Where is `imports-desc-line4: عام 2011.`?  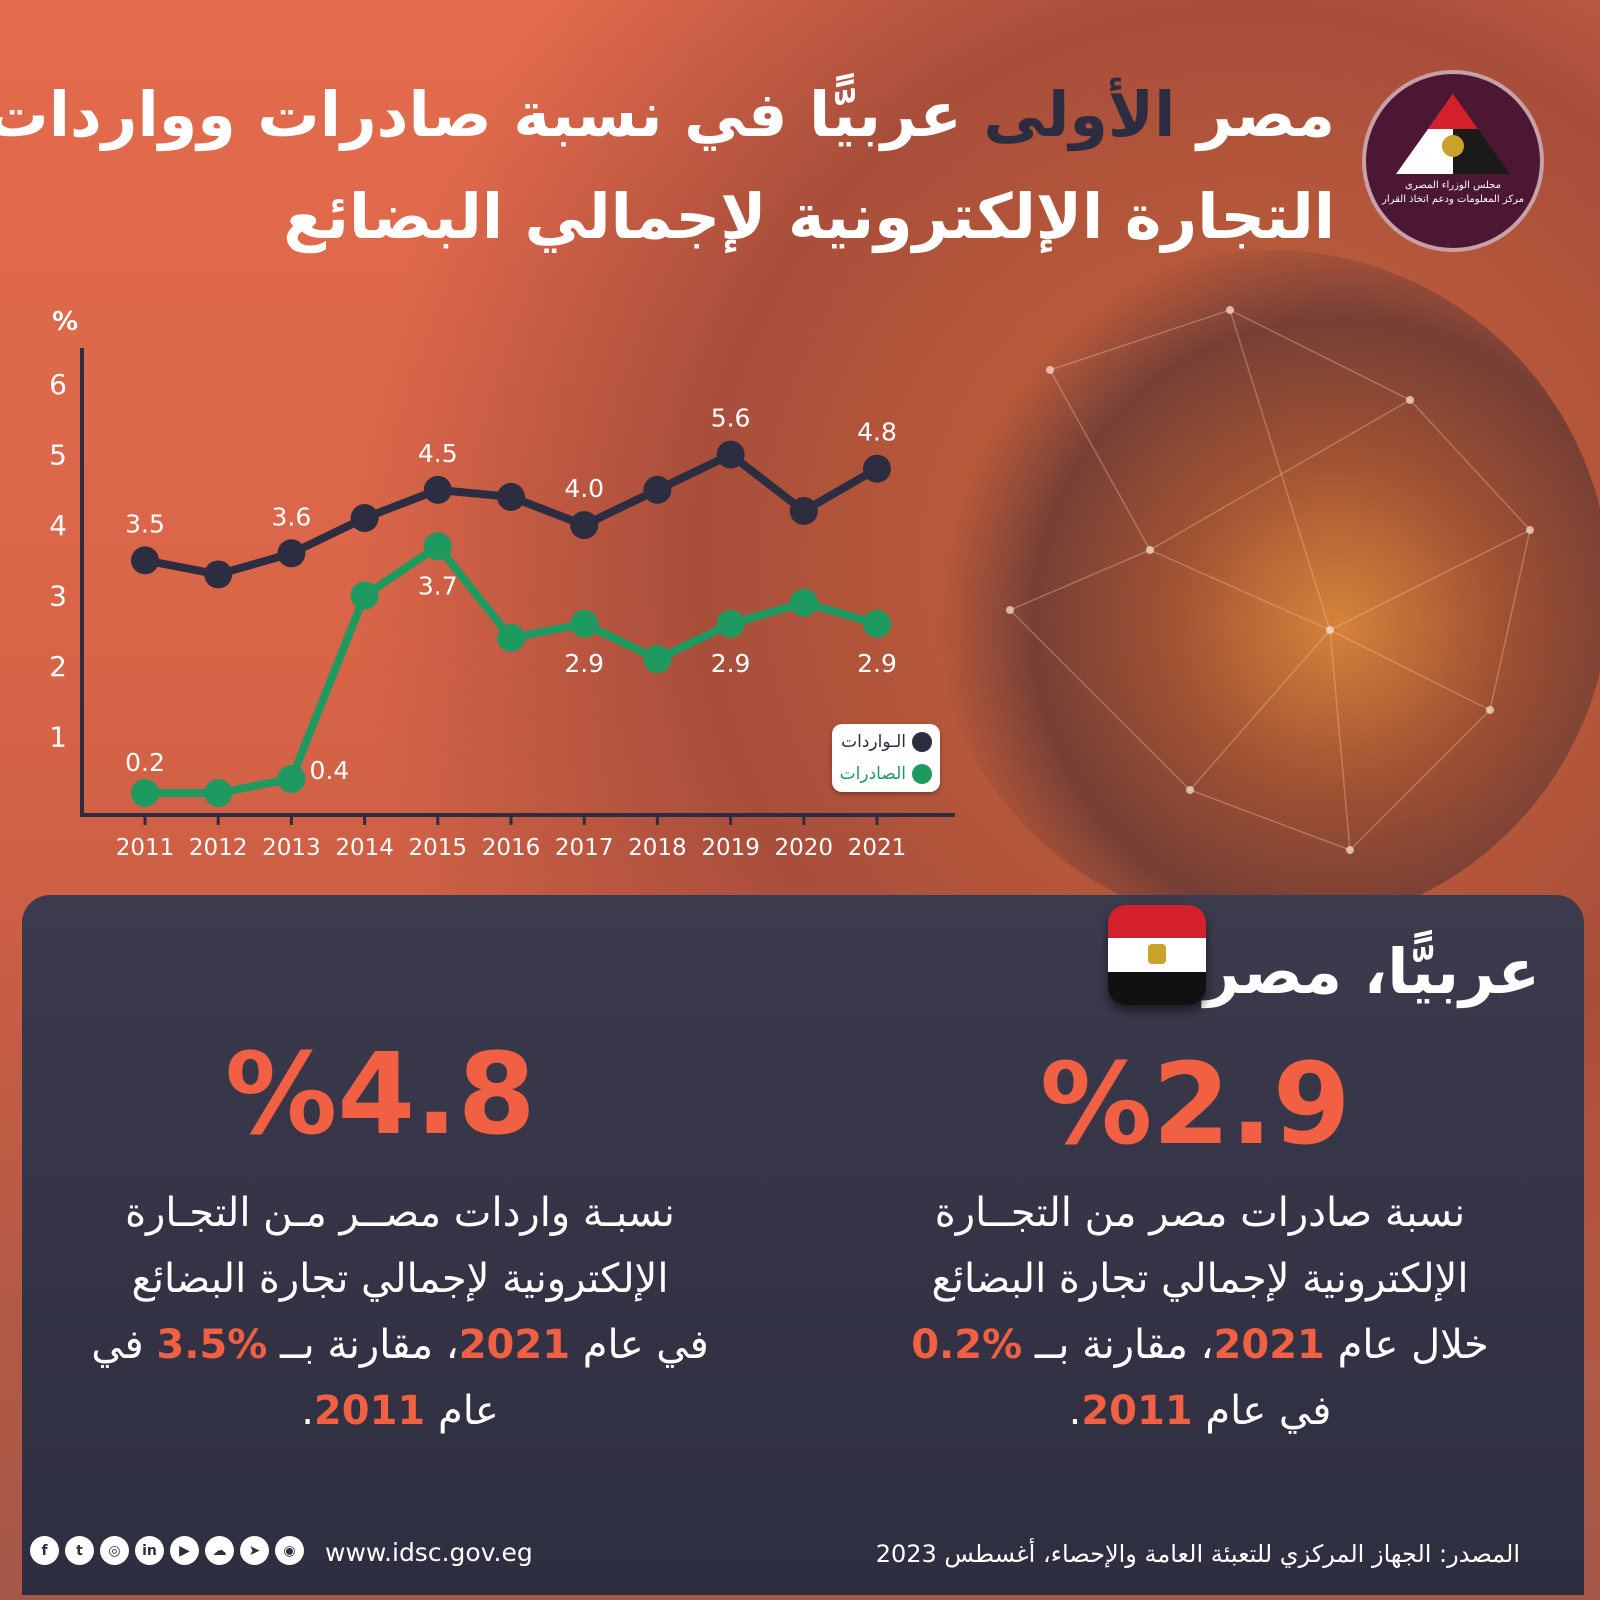
imports-desc-line4: عام 2011. is located at coordinates (400, 1411).